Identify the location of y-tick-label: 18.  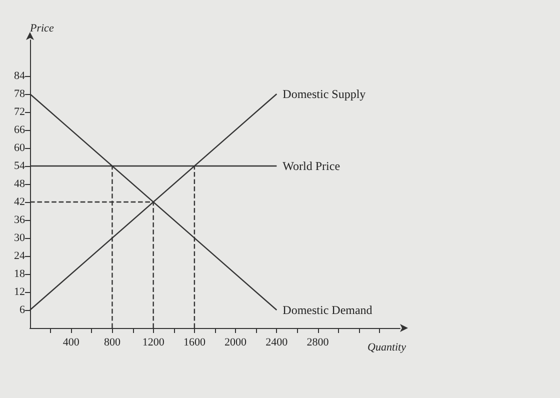
(20, 274).